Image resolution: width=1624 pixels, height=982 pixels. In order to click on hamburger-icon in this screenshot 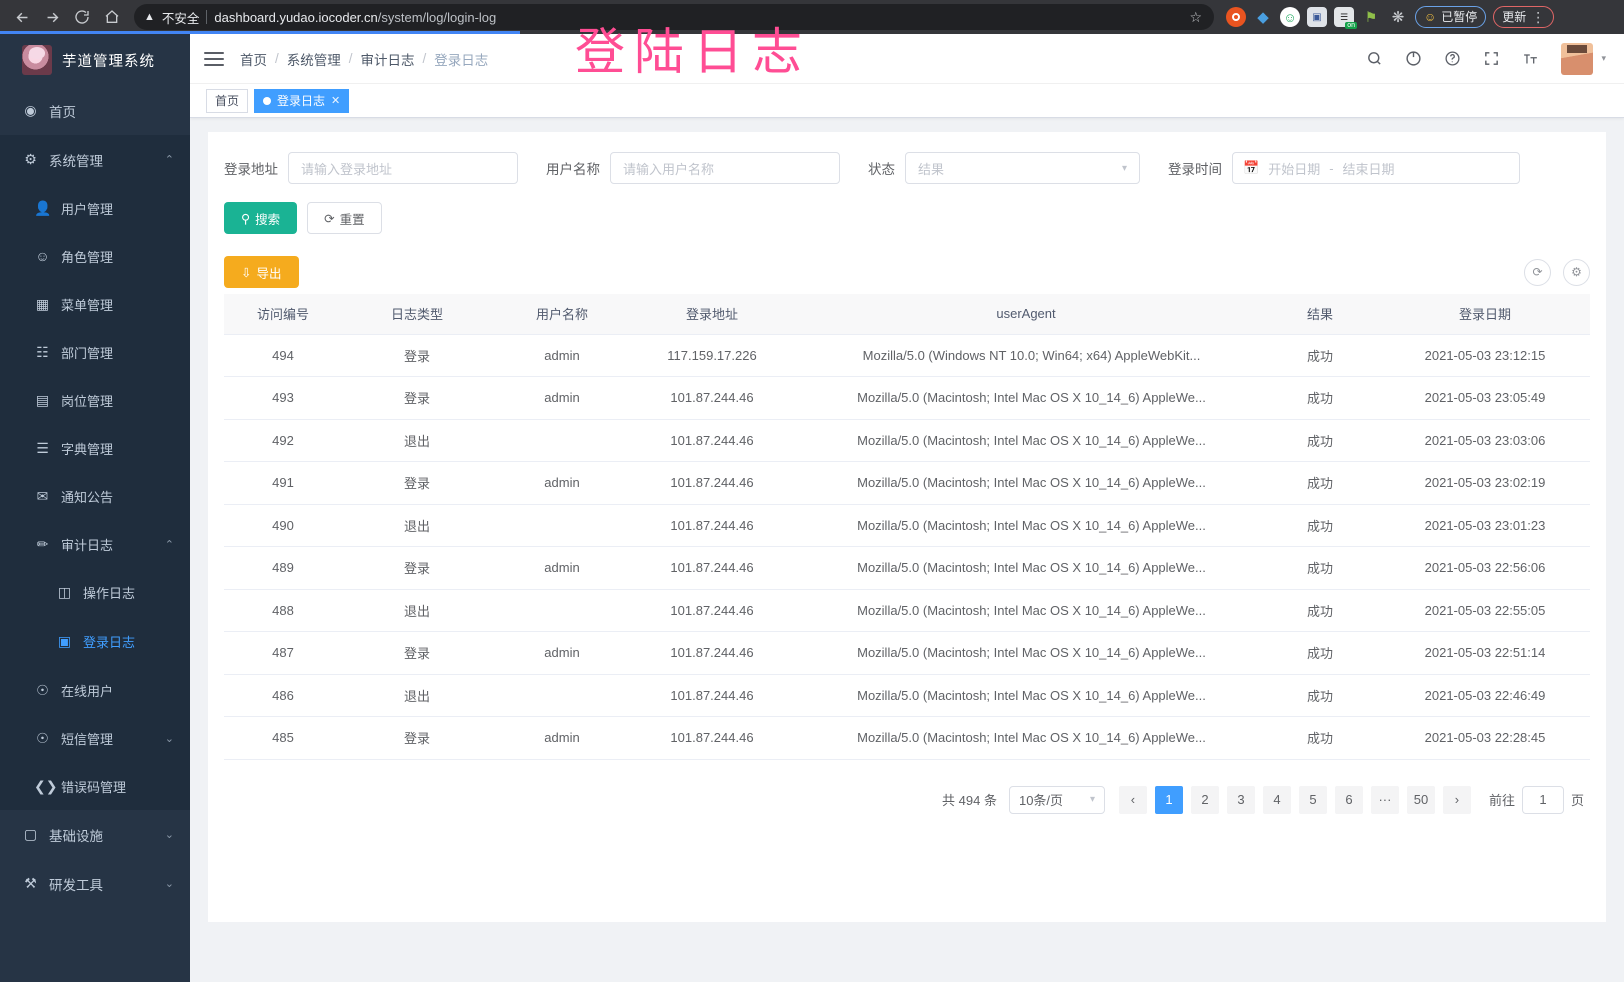, I will do `click(215, 59)`.